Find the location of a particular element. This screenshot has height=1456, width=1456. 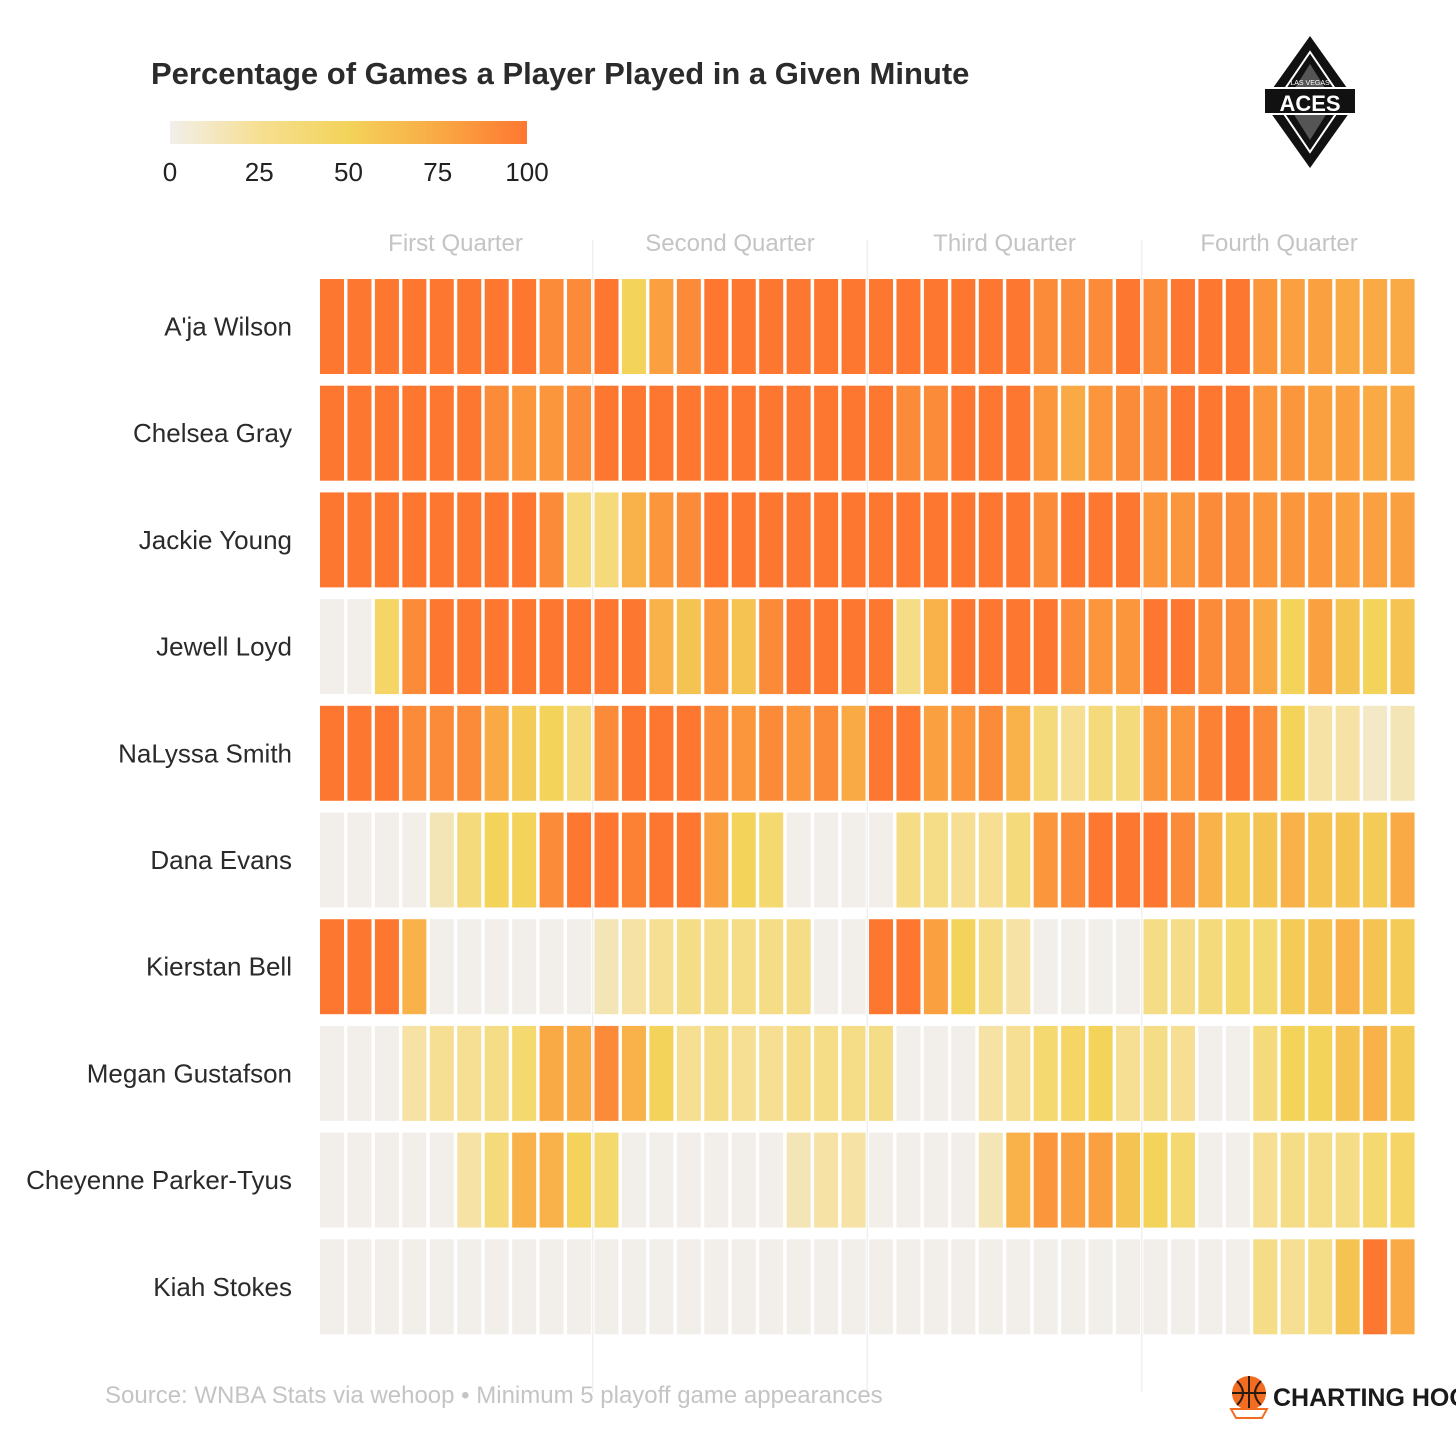

player-label-megan-gustafson: Megan Gustafson is located at coordinates (189, 1073).